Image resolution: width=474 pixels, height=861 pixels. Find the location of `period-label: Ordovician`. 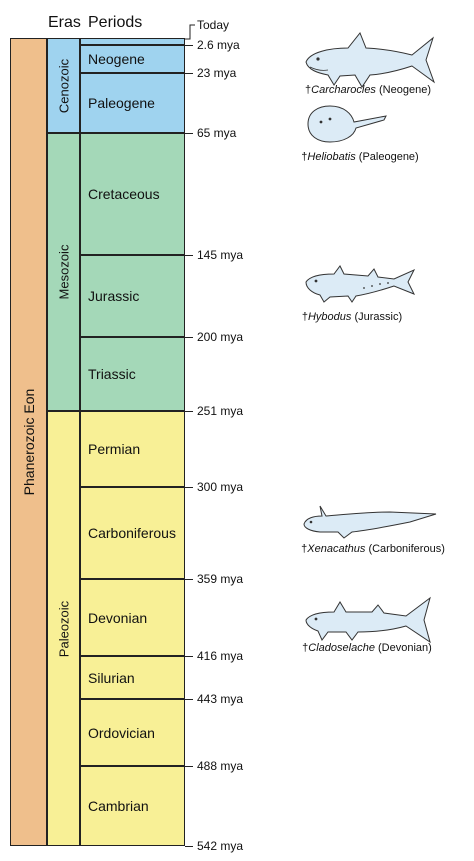

period-label: Ordovician is located at coordinates (121, 732).